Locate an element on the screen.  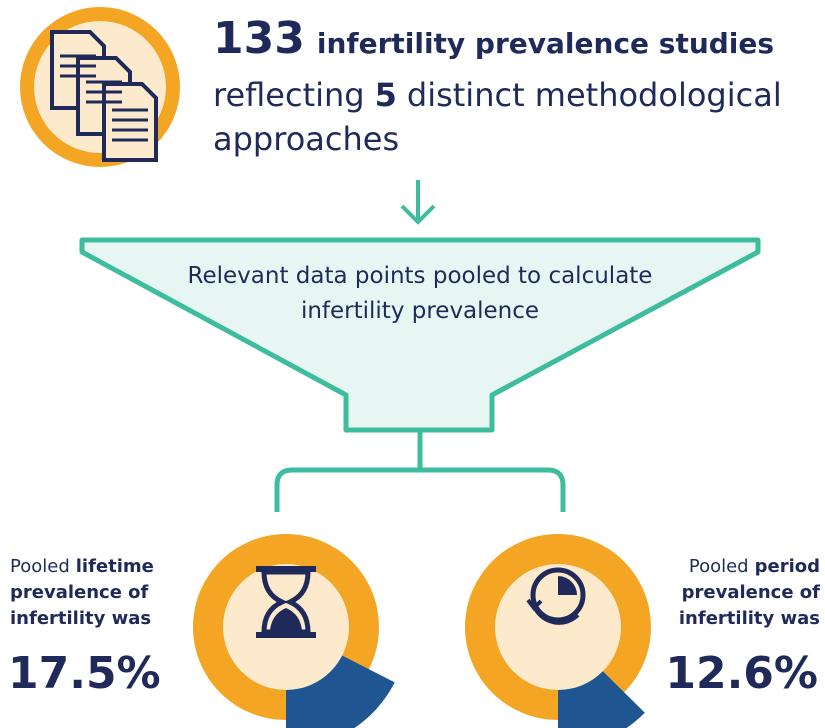
down-arrow is located at coordinates (418, 202).